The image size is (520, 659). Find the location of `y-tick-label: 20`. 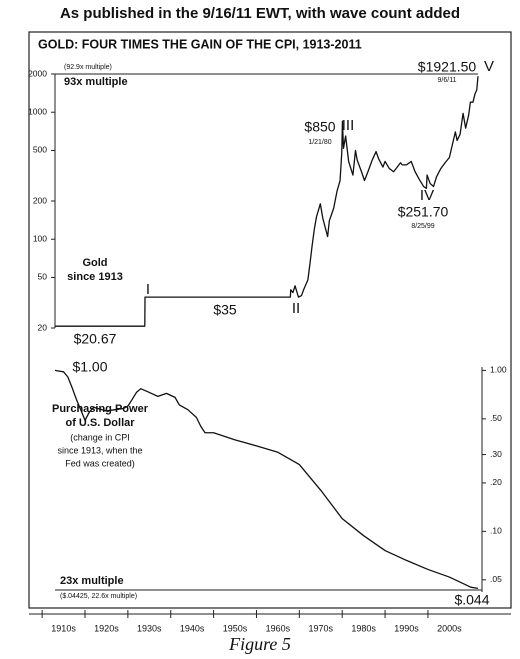

y-tick-label: 20 is located at coordinates (43, 327).